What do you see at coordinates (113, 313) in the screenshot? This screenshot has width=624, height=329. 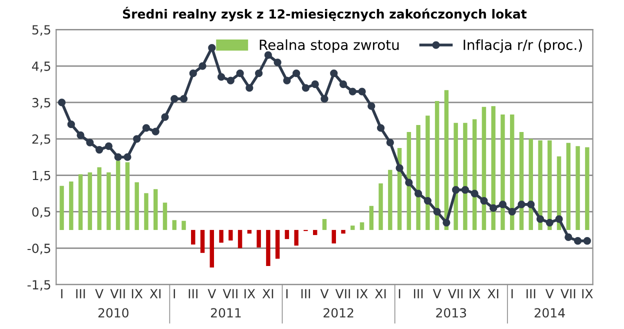 I see `text: 2010` at bounding box center [113, 313].